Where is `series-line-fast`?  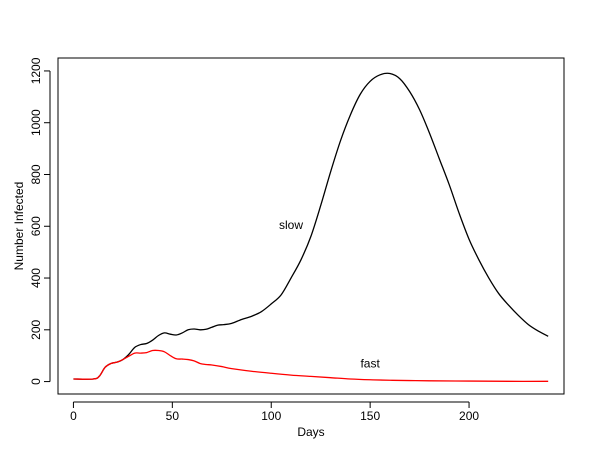
series-line-fast is located at coordinates (311, 365).